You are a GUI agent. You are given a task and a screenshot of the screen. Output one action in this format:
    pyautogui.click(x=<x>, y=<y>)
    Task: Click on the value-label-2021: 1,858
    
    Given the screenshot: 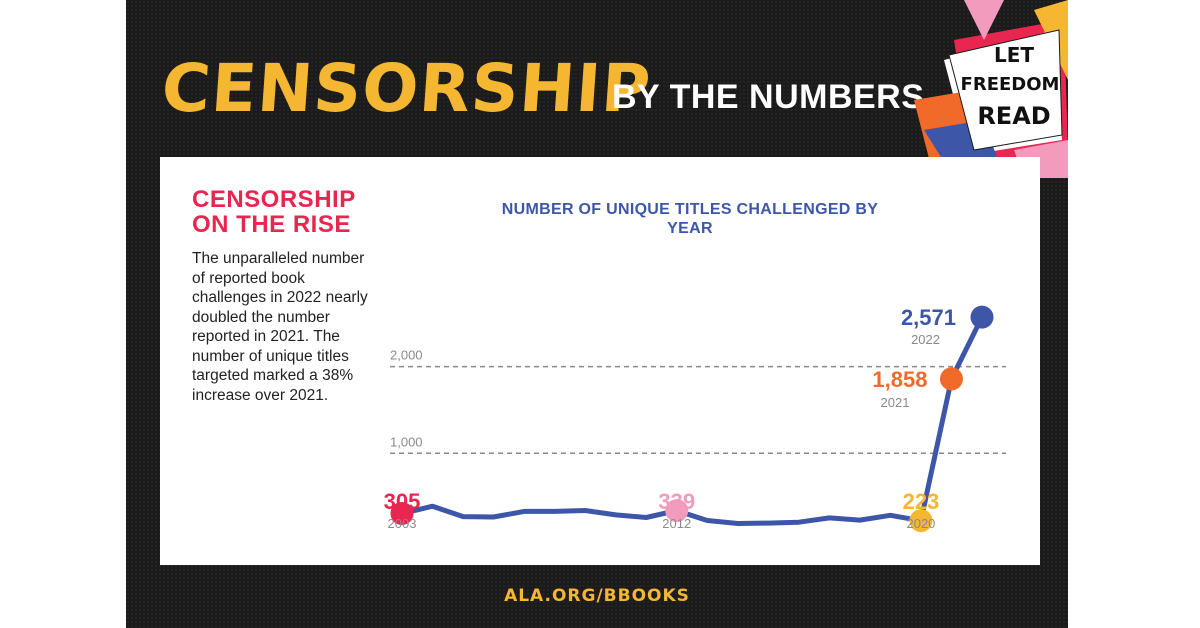 What is the action you would take?
    pyautogui.click(x=899, y=379)
    